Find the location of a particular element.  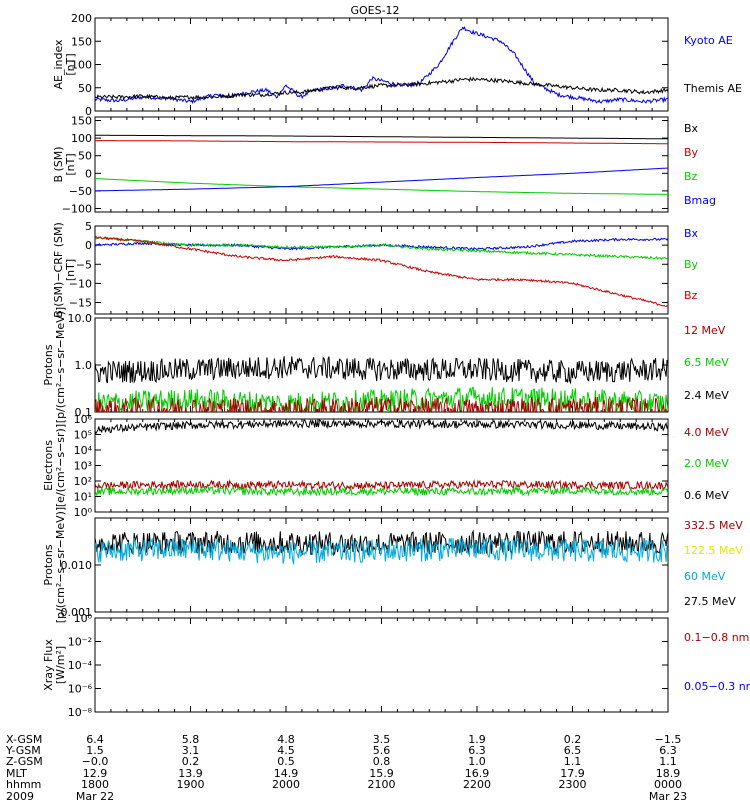

panel-2: −100 −50 0 50 100 150 B (SM)[nT] Bx By Bz Bmag is located at coordinates (384, 165).